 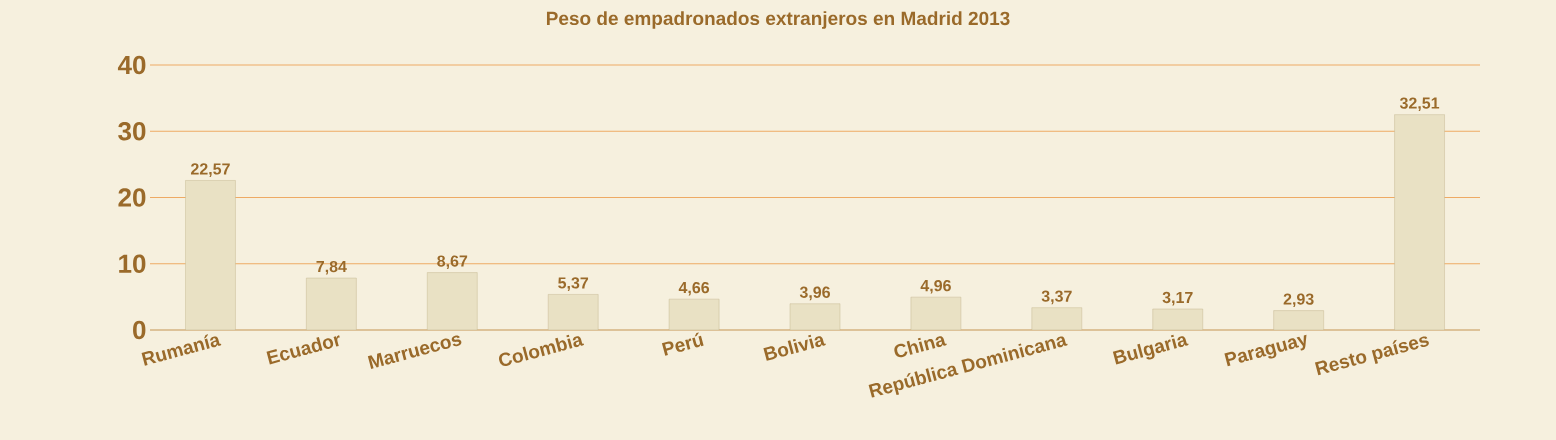 What do you see at coordinates (794, 347) in the screenshot?
I see `x-tick-label: Bolivia` at bounding box center [794, 347].